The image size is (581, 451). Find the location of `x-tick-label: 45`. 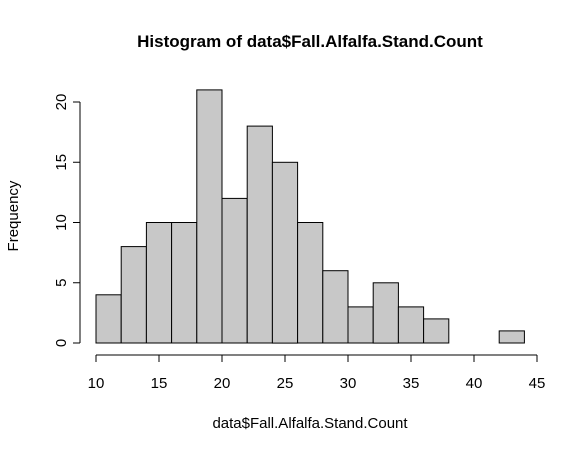

x-tick-label: 45 is located at coordinates (537, 383).